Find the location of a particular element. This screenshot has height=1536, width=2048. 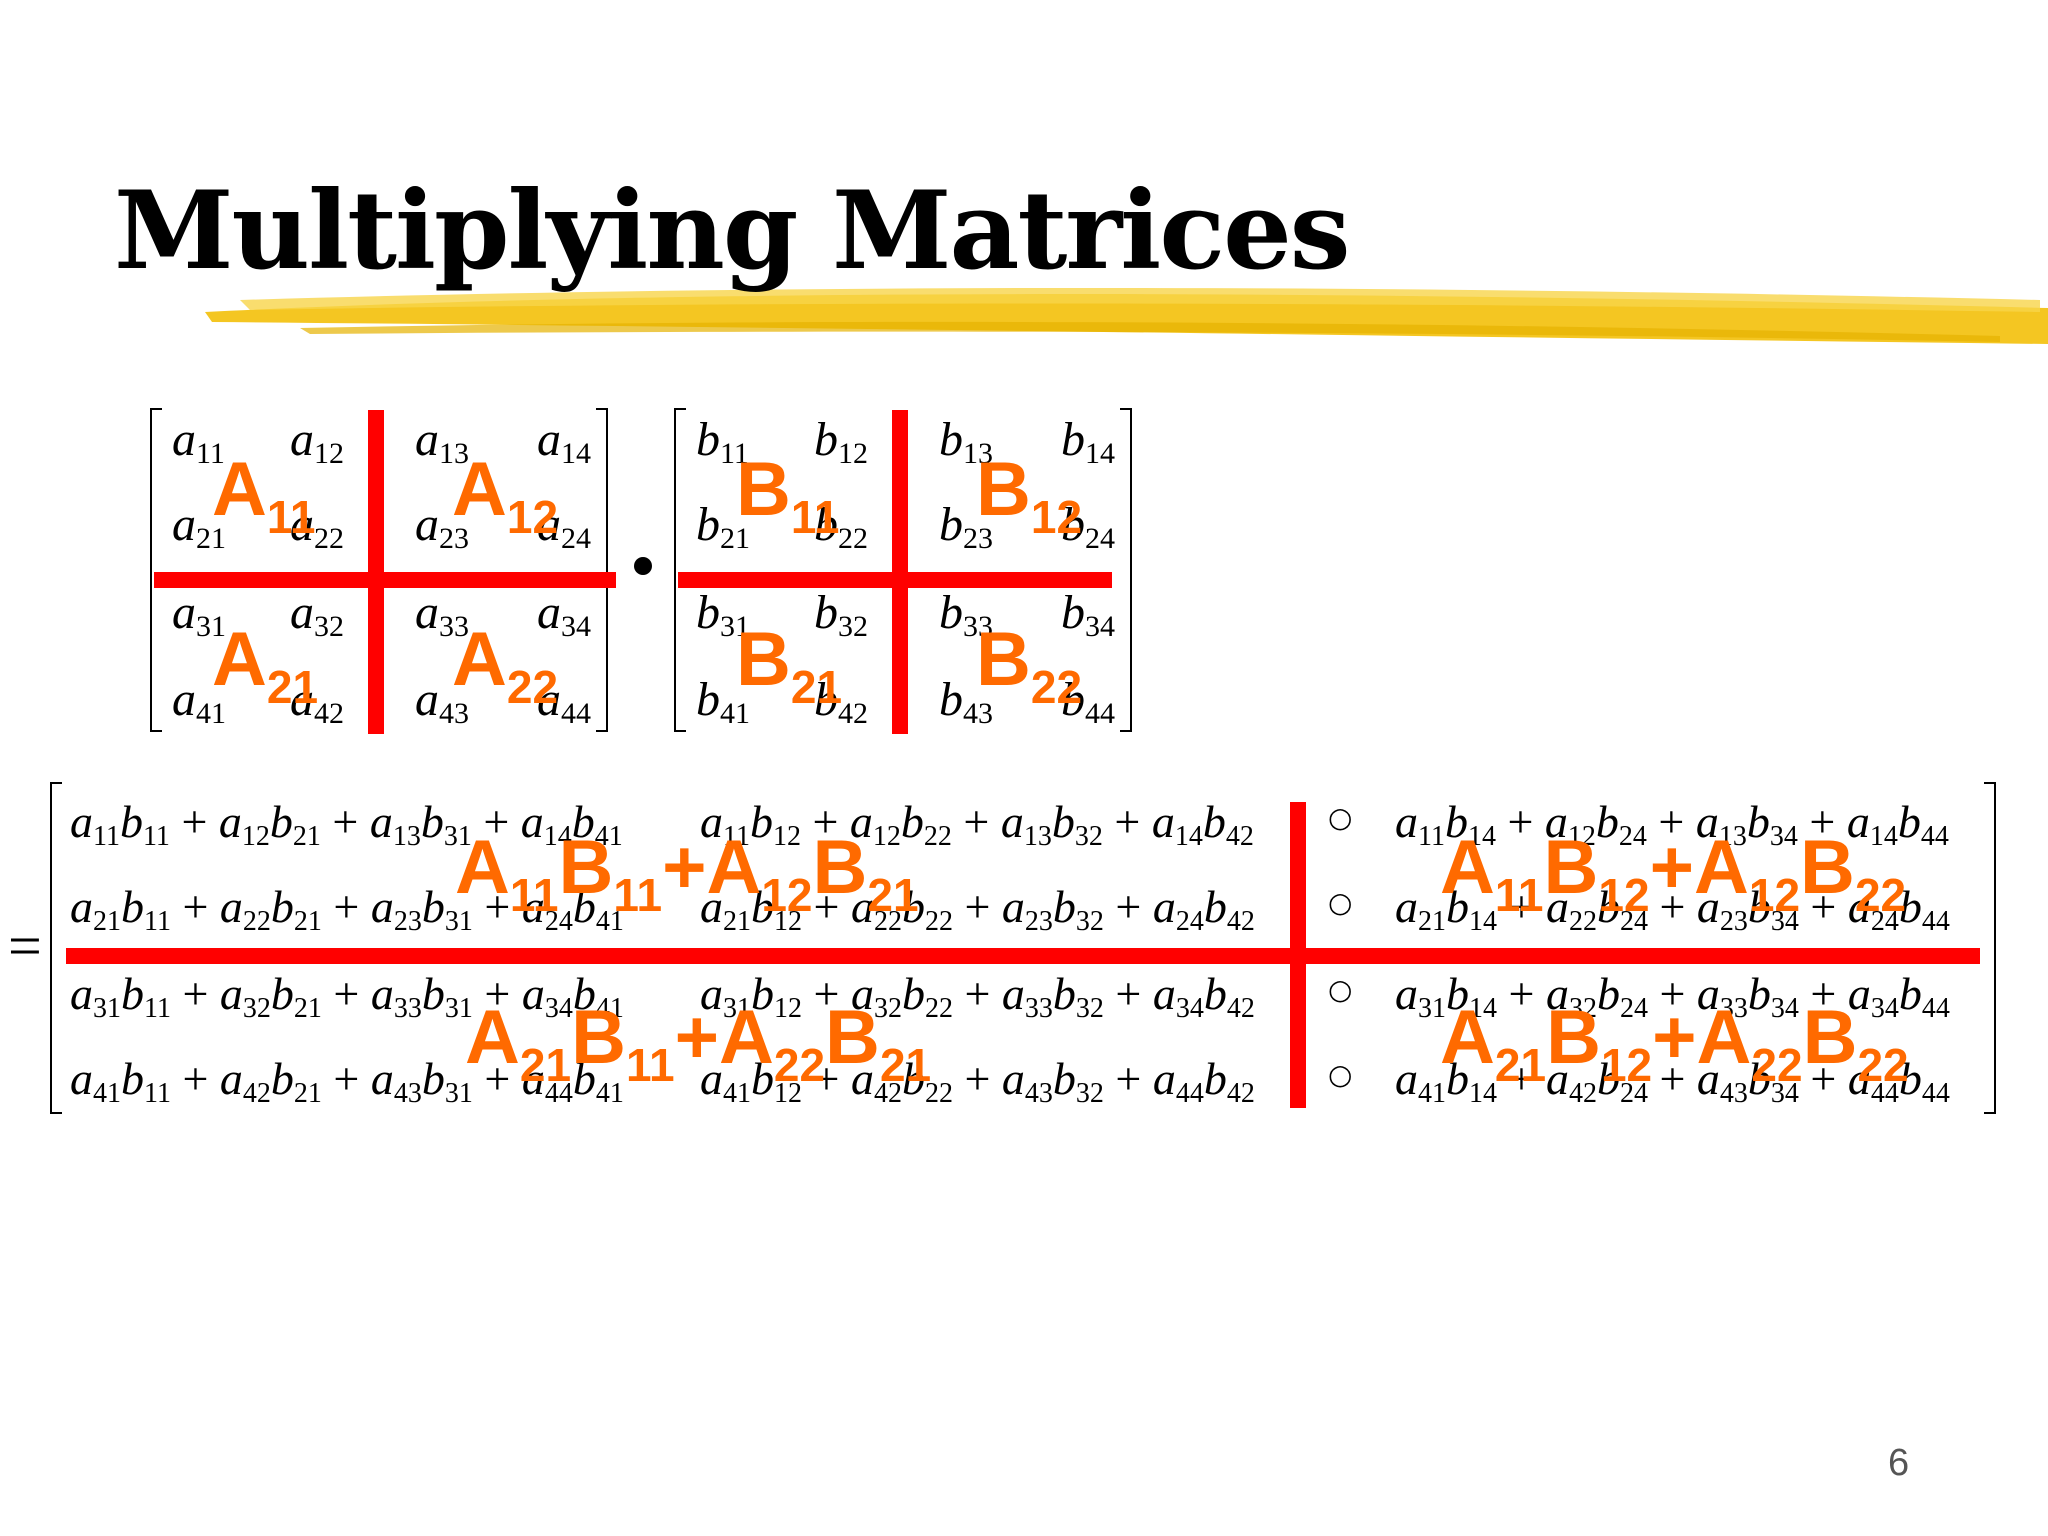

result-block-label: A11B11+A12B21 is located at coordinates (687, 873).